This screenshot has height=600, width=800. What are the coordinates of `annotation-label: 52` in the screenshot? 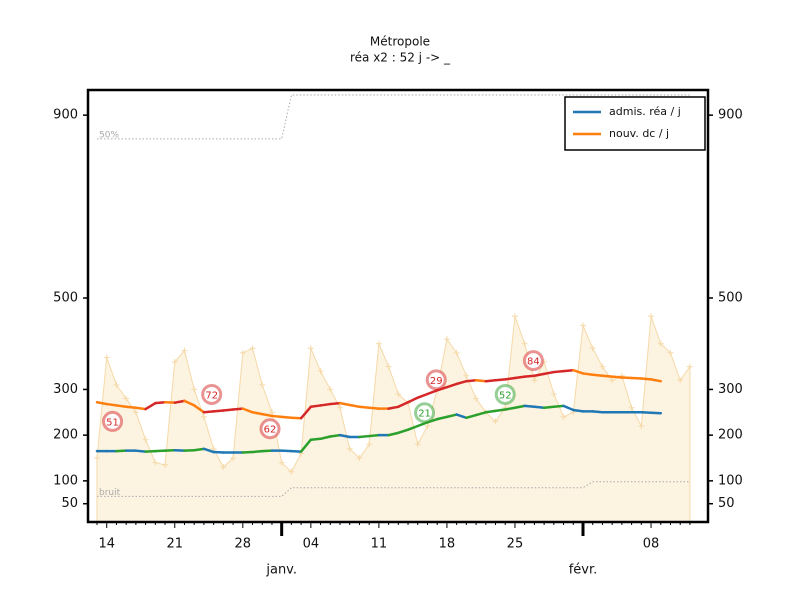 It's located at (505, 395).